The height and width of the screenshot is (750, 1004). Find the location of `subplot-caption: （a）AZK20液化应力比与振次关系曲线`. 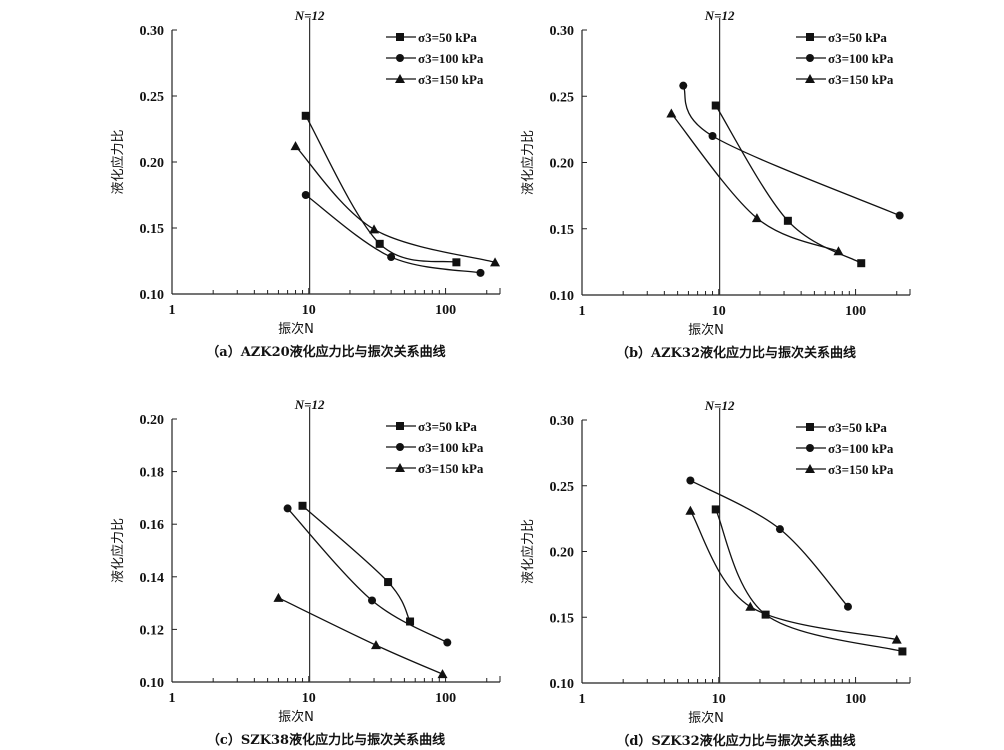

subplot-caption: （a）AZK20液化应力比与振次关系曲线 is located at coordinates (325, 352).